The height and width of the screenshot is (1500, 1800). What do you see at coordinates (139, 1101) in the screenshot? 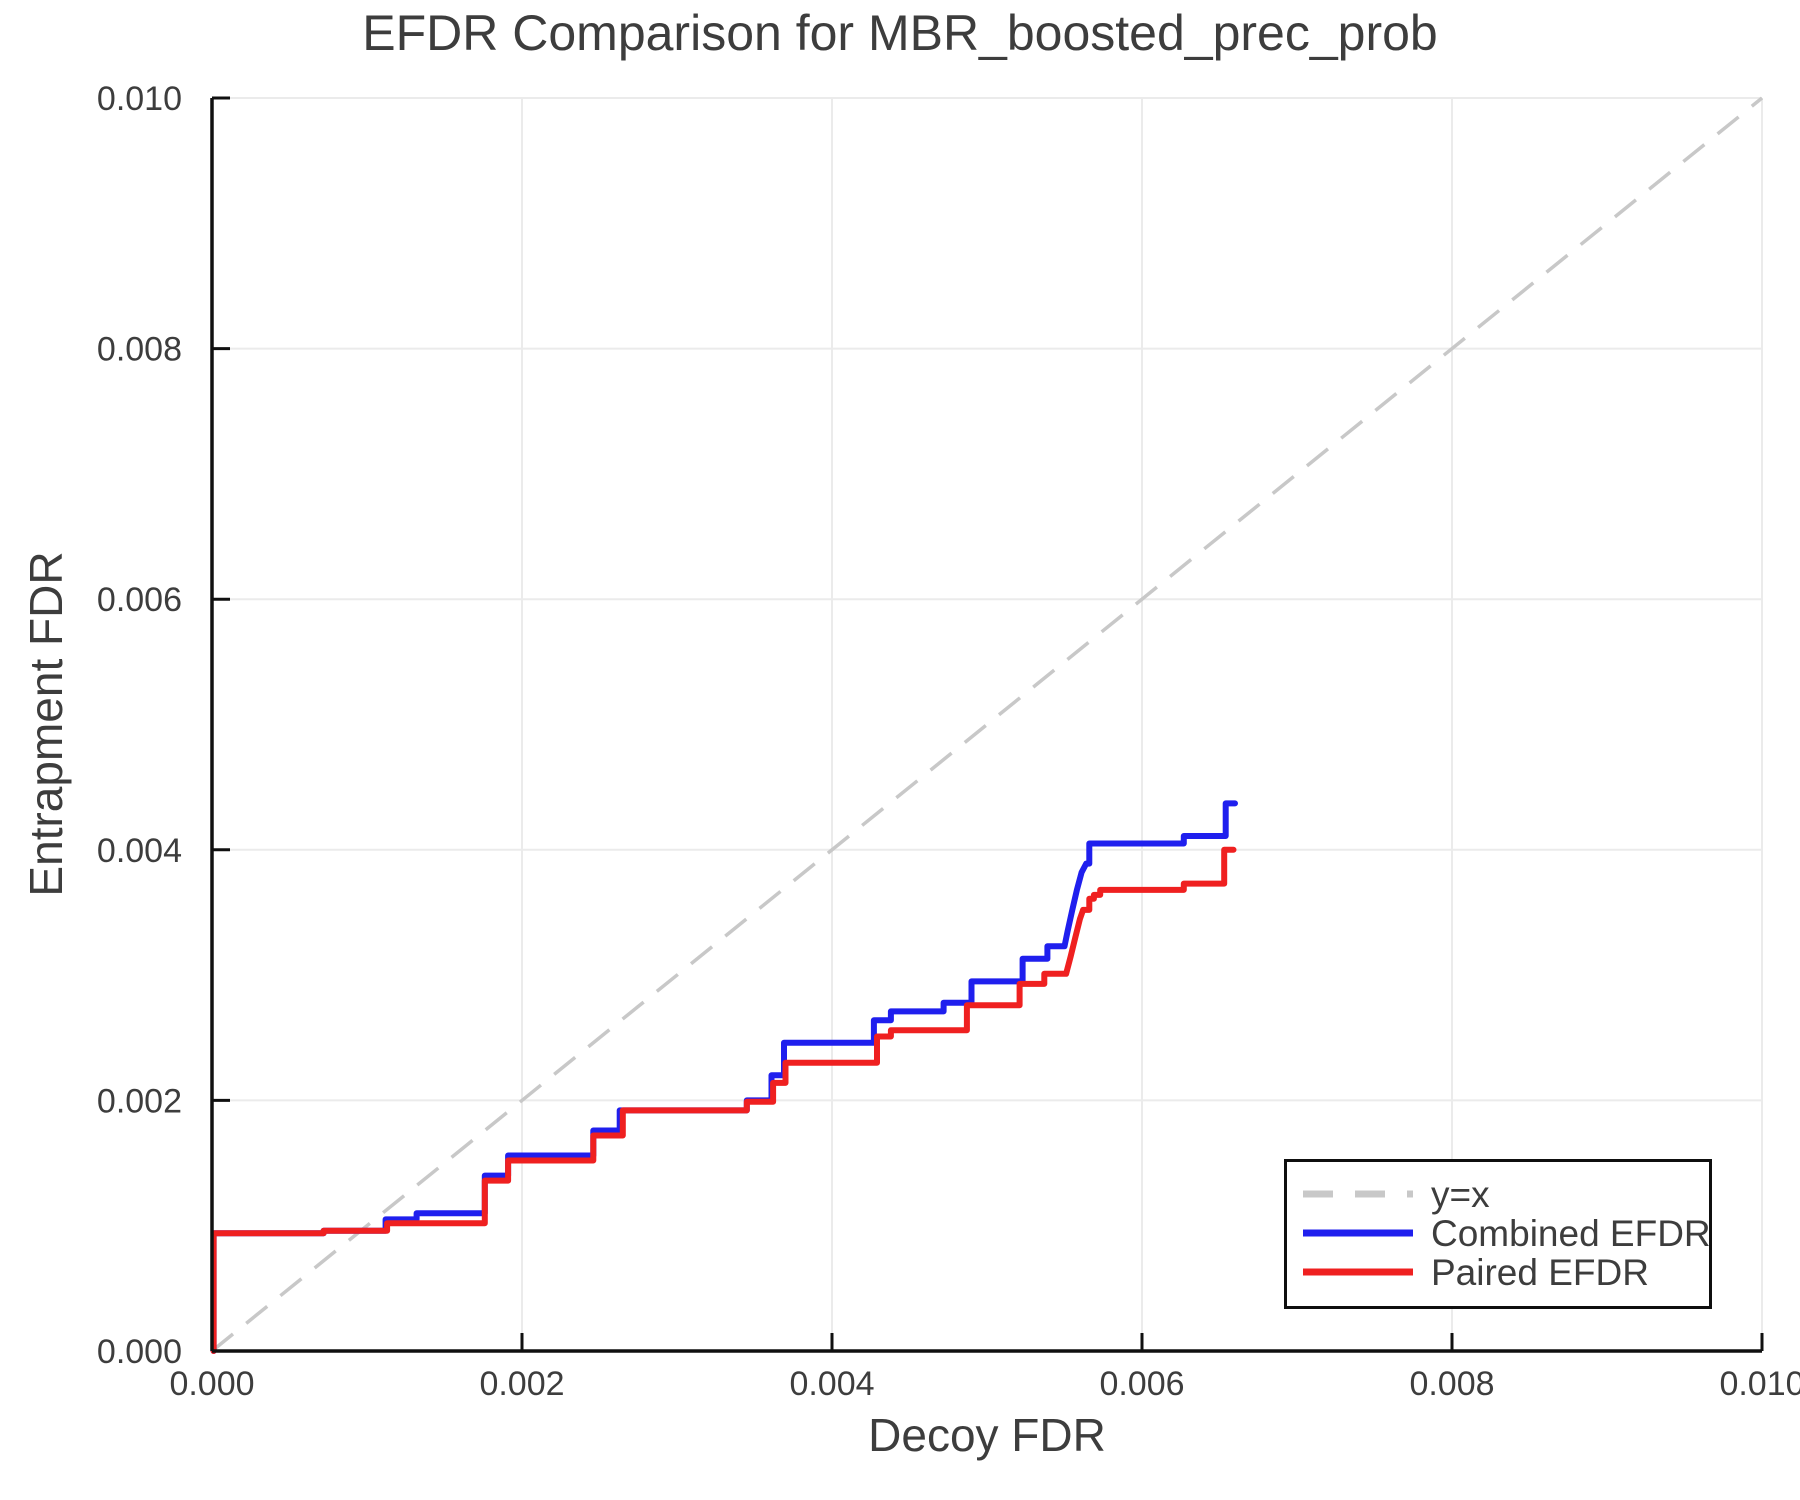
I see `y-tick-label: 0.002` at bounding box center [139, 1101].